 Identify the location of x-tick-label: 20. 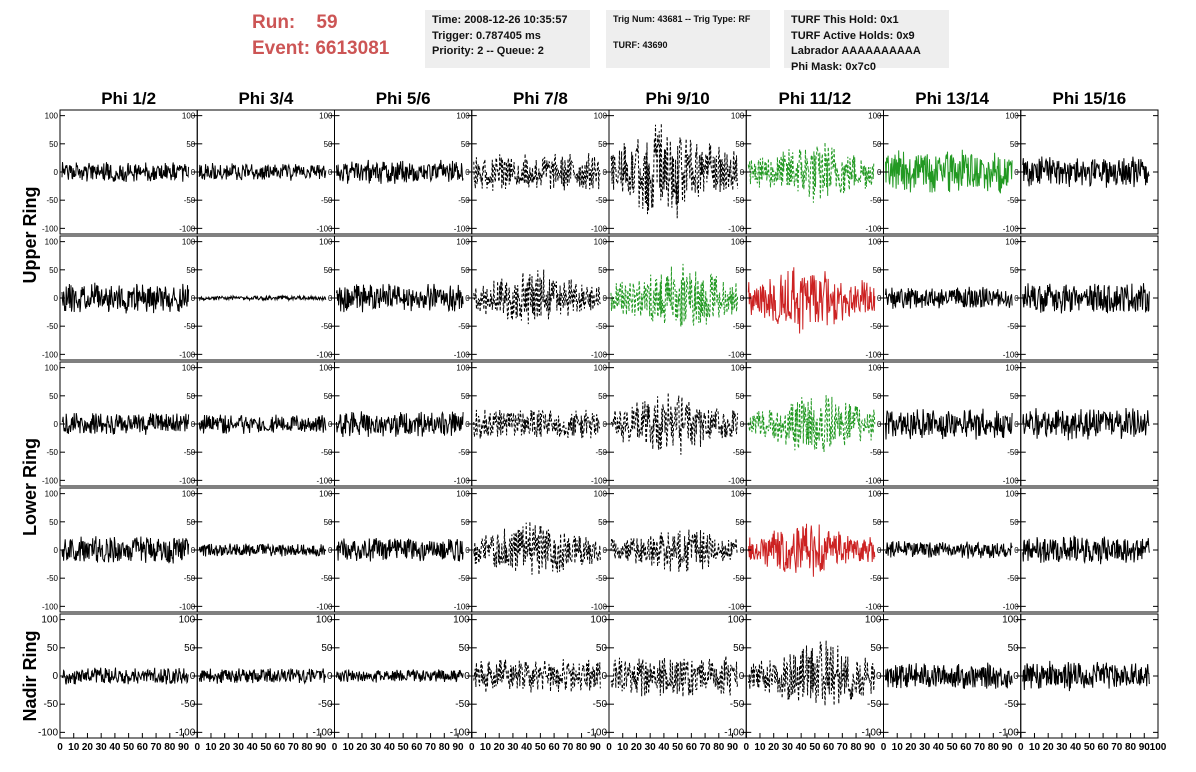
(500, 747).